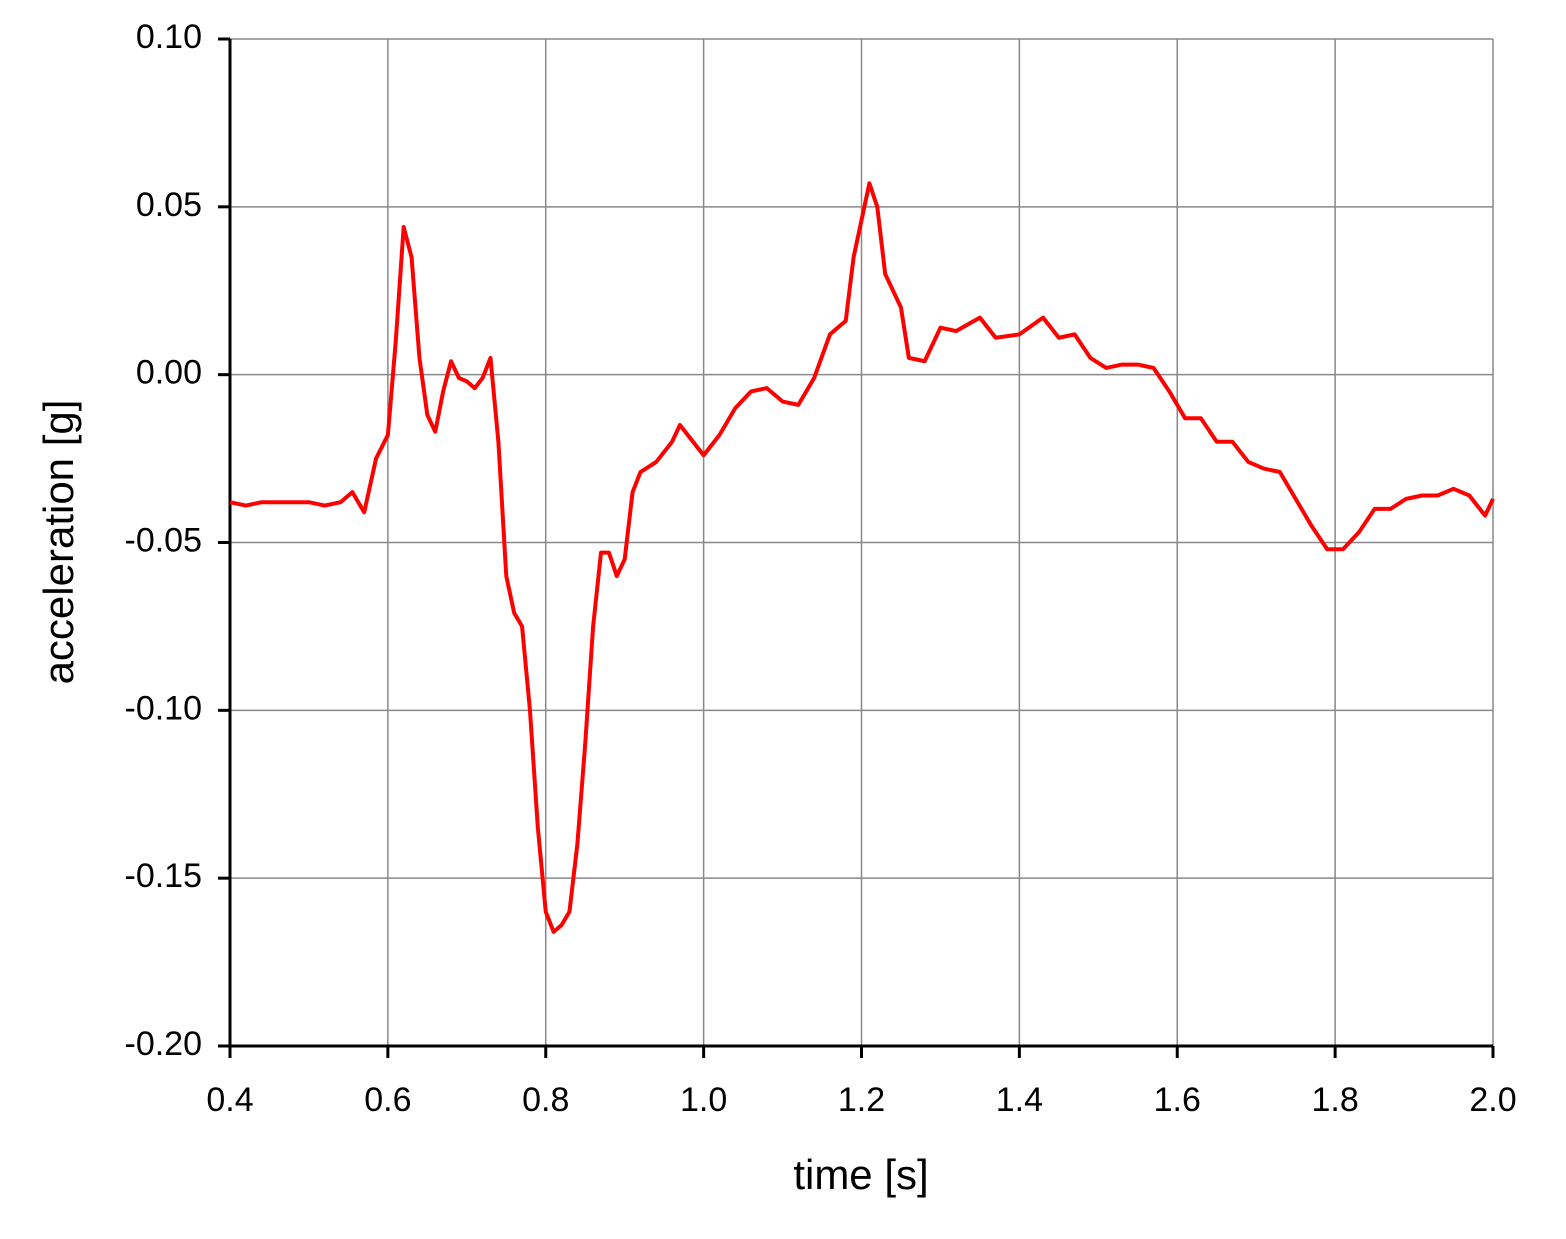  I want to click on x-tick-label: 0.6, so click(387, 1100).